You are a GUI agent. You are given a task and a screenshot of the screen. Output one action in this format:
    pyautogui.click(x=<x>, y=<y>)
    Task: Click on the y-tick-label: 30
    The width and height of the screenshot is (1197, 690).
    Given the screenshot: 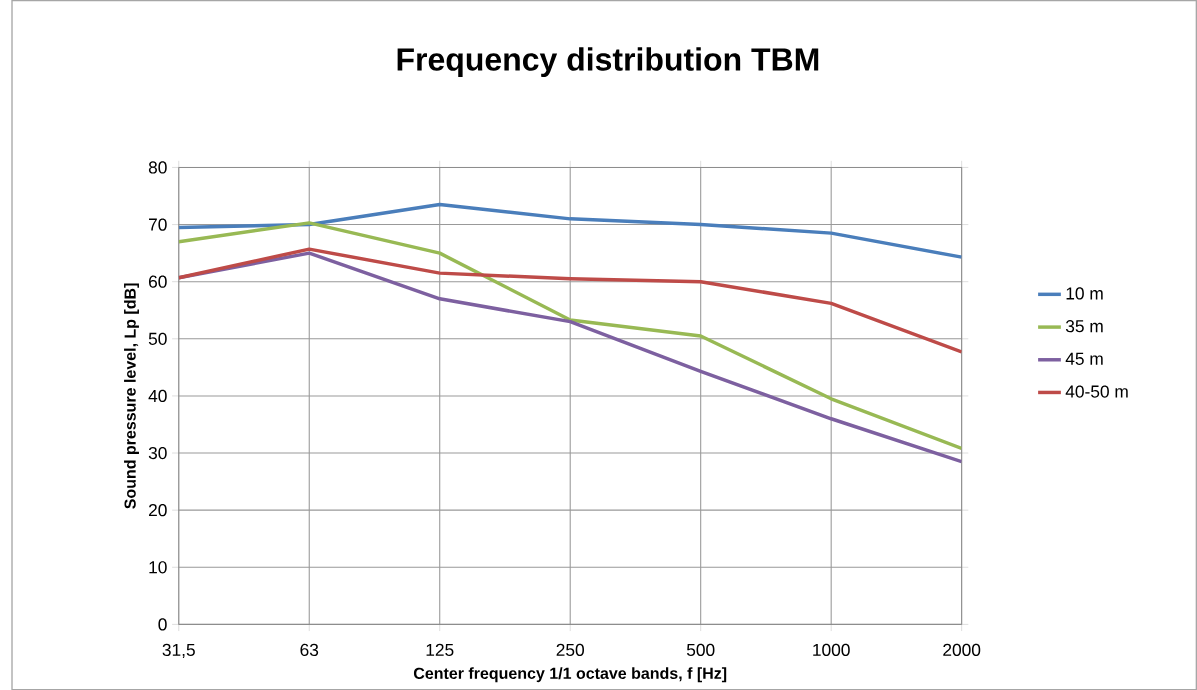 What is the action you would take?
    pyautogui.click(x=157, y=453)
    